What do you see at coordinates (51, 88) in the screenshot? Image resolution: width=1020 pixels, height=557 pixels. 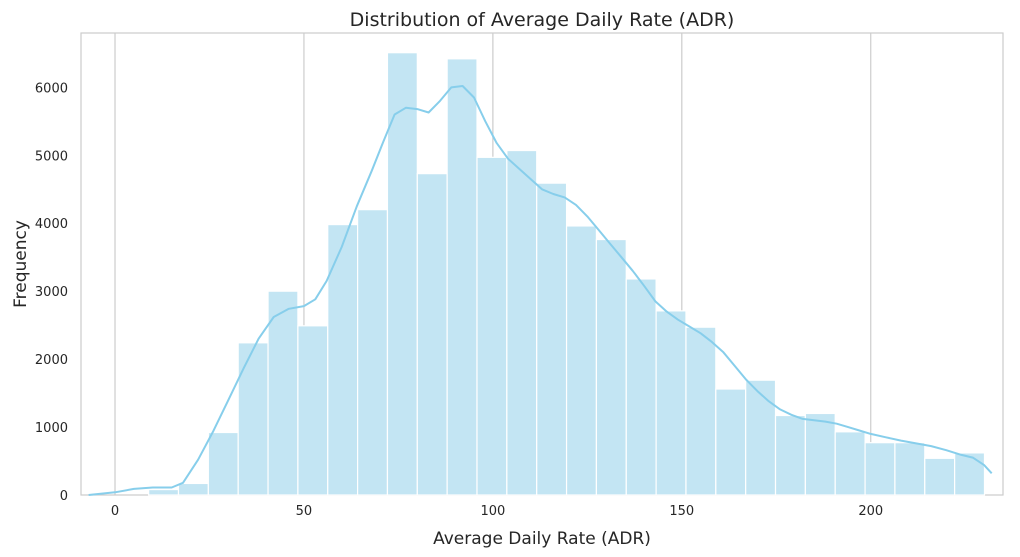 I see `y-tick-label: 6000` at bounding box center [51, 88].